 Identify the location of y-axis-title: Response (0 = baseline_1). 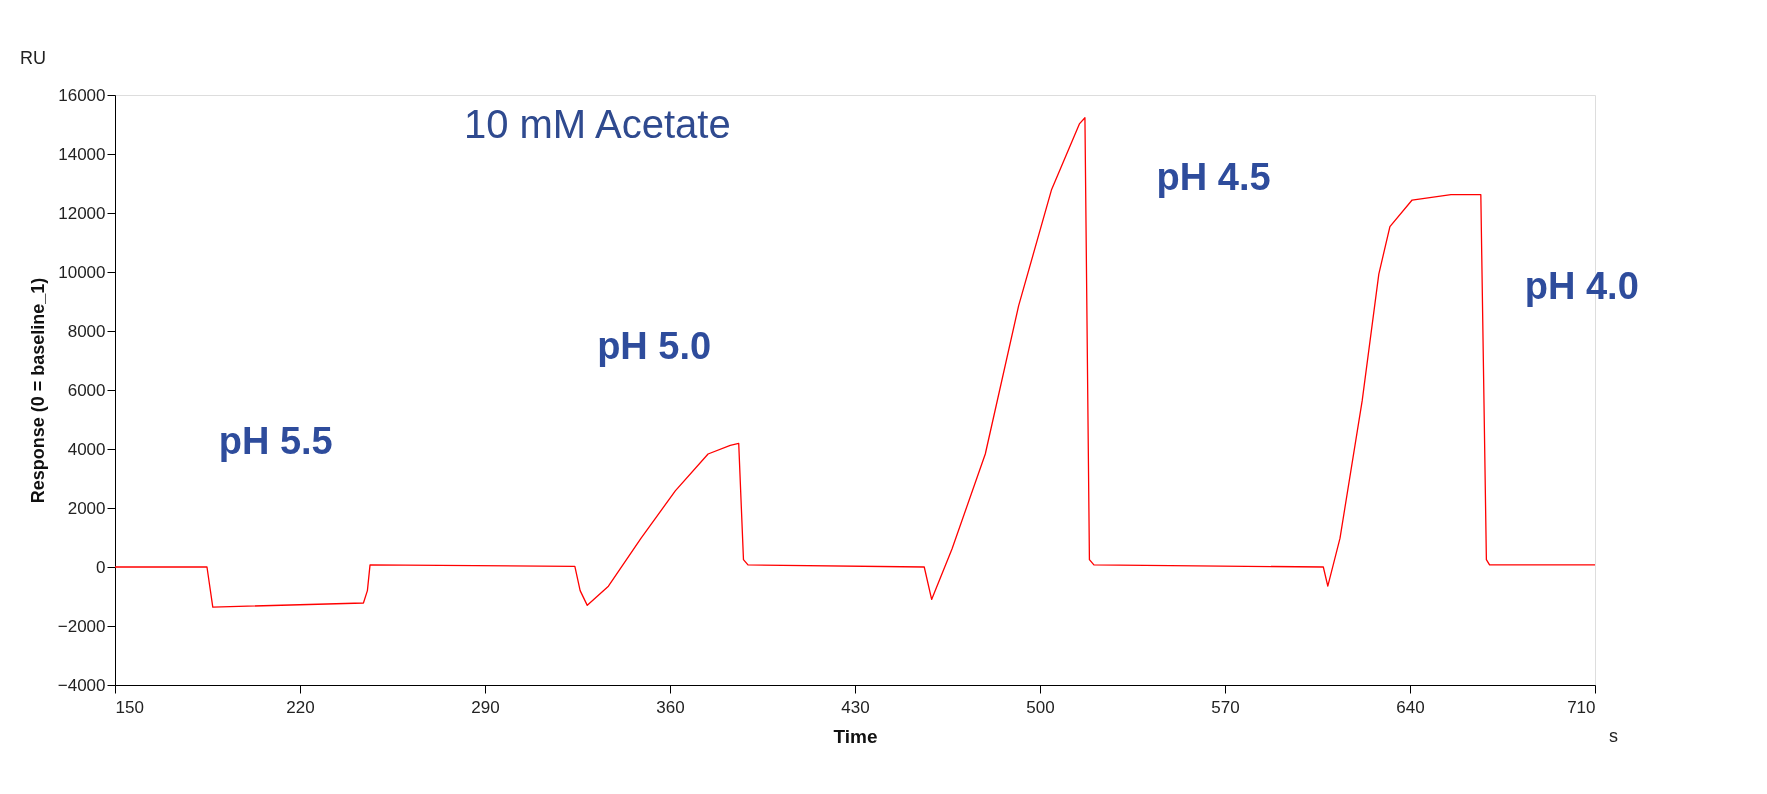
(37, 390).